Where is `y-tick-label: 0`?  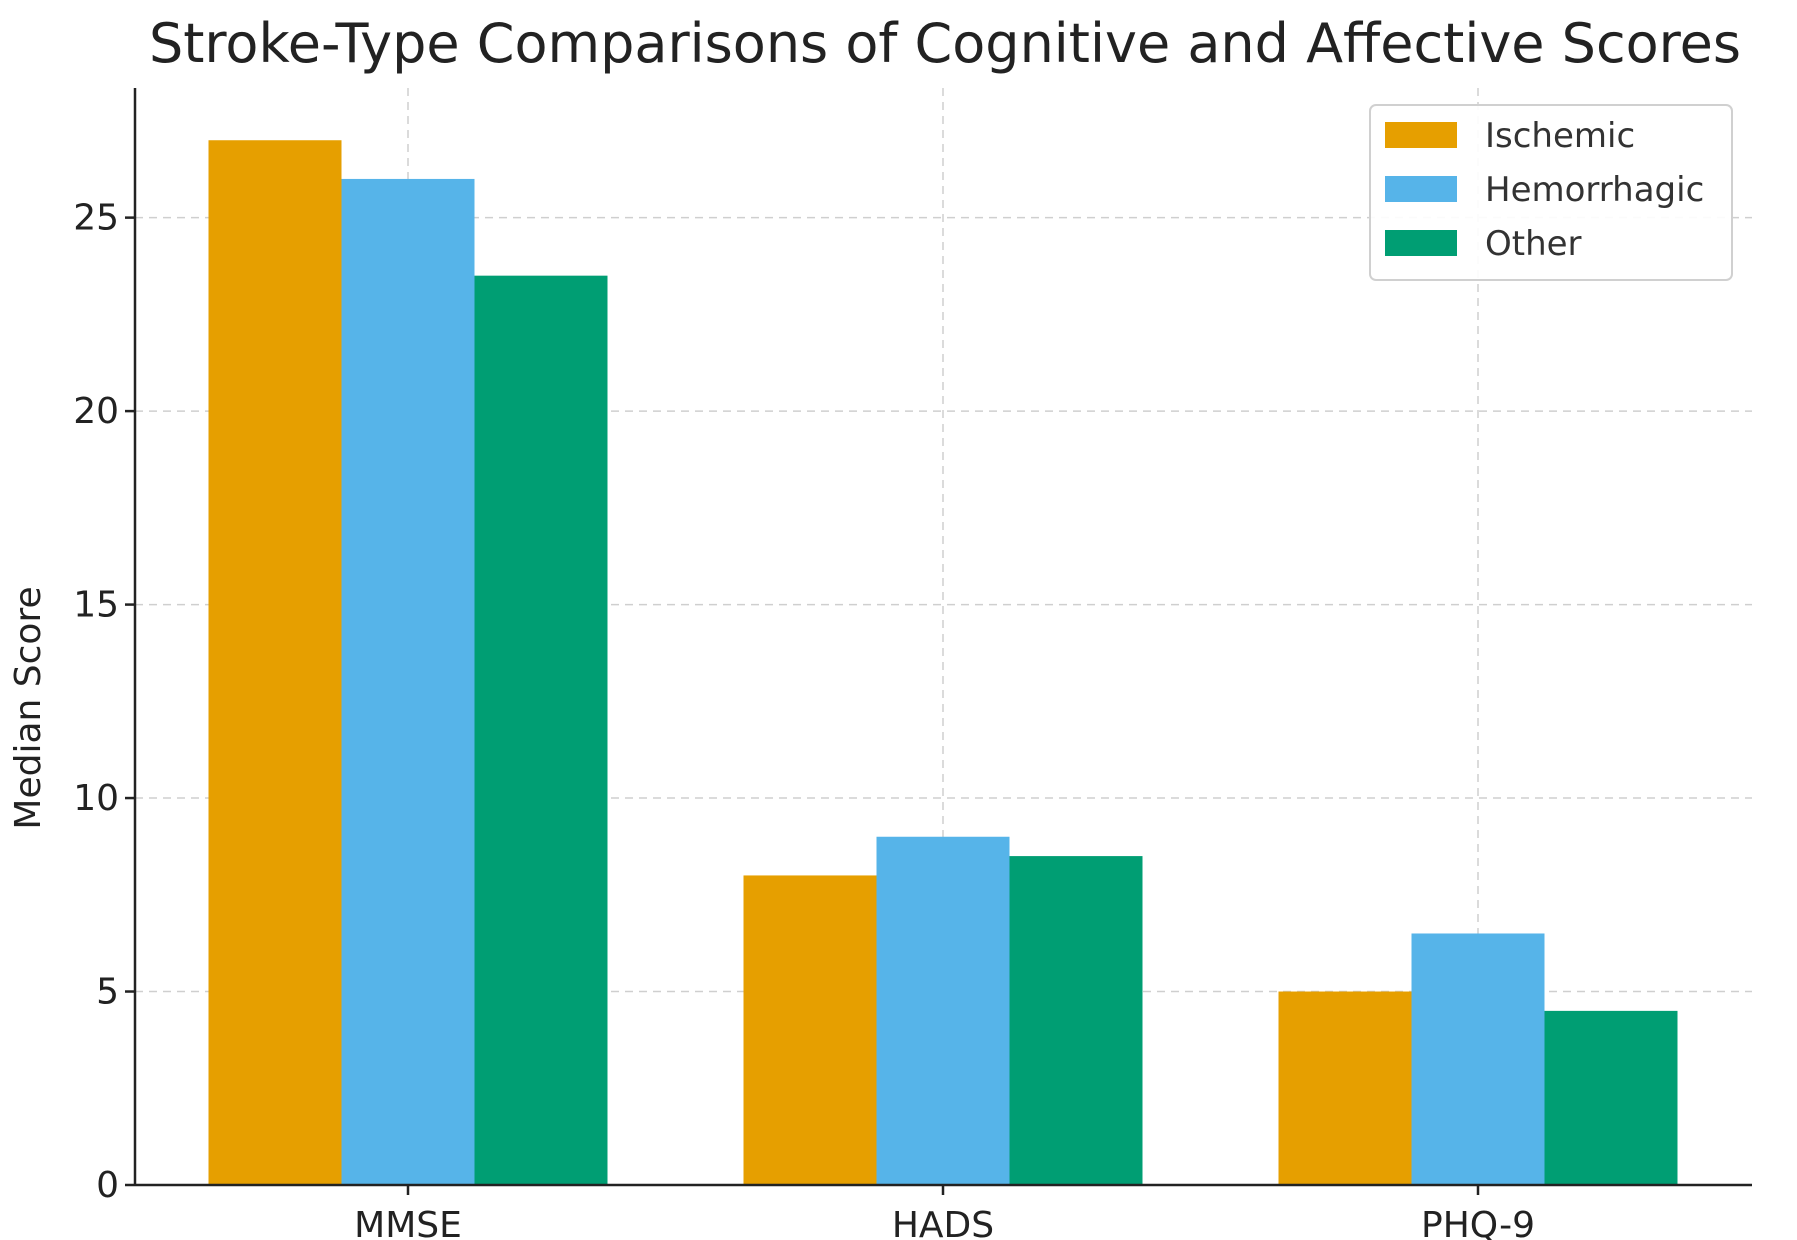 y-tick-label: 0 is located at coordinates (107, 1185).